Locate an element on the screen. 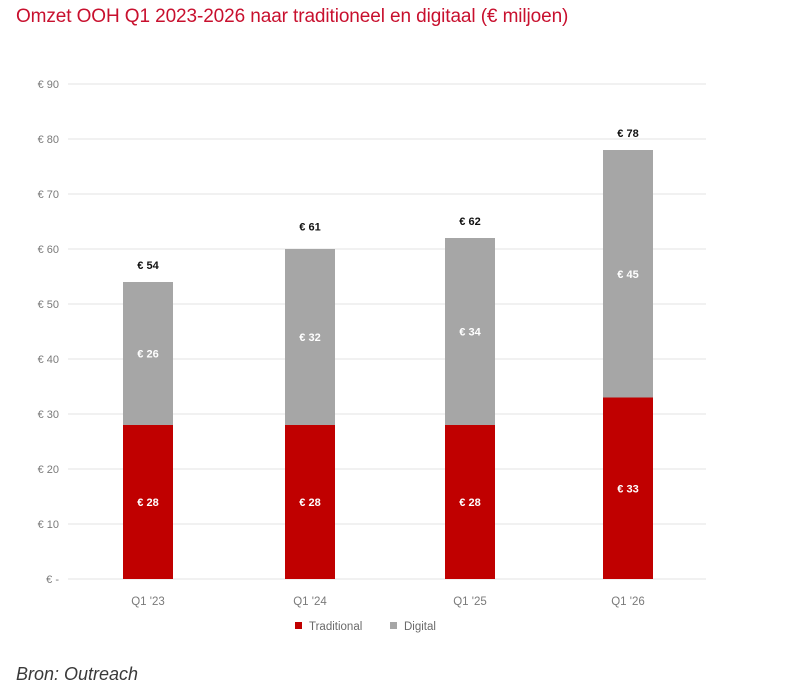 This screenshot has height=698, width=800. x-axis-ticks: Q1 '23 Q1 '24 Q1 '25 Q1 '26 is located at coordinates (388, 602).